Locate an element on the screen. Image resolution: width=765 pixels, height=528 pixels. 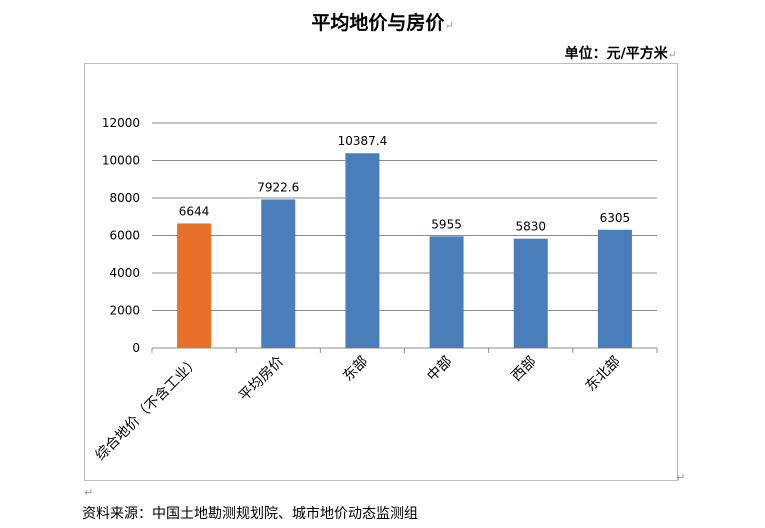
data-label: 6644 is located at coordinates (194, 211).